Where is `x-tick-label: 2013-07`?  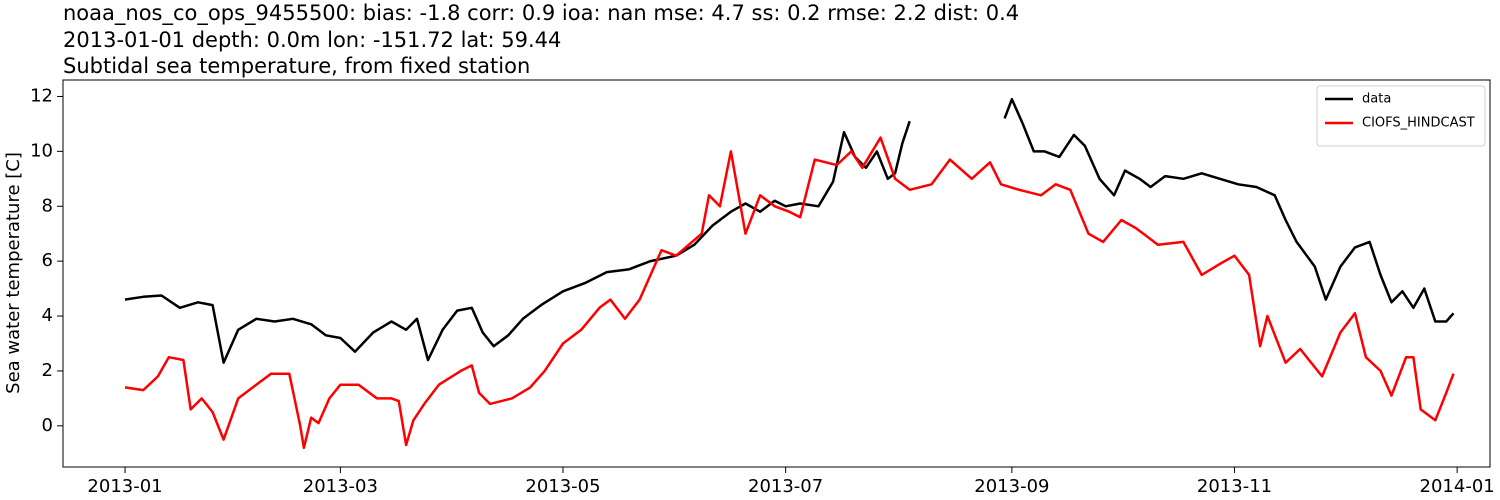 x-tick-label: 2013-07 is located at coordinates (785, 486).